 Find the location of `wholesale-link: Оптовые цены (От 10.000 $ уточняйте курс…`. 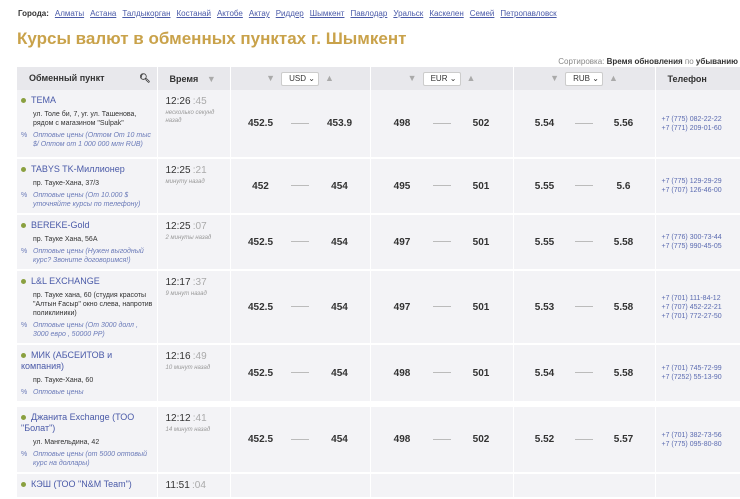

wholesale-link: Оптовые цены (От 10.000 $ уточняйте курс… is located at coordinates (87, 200).